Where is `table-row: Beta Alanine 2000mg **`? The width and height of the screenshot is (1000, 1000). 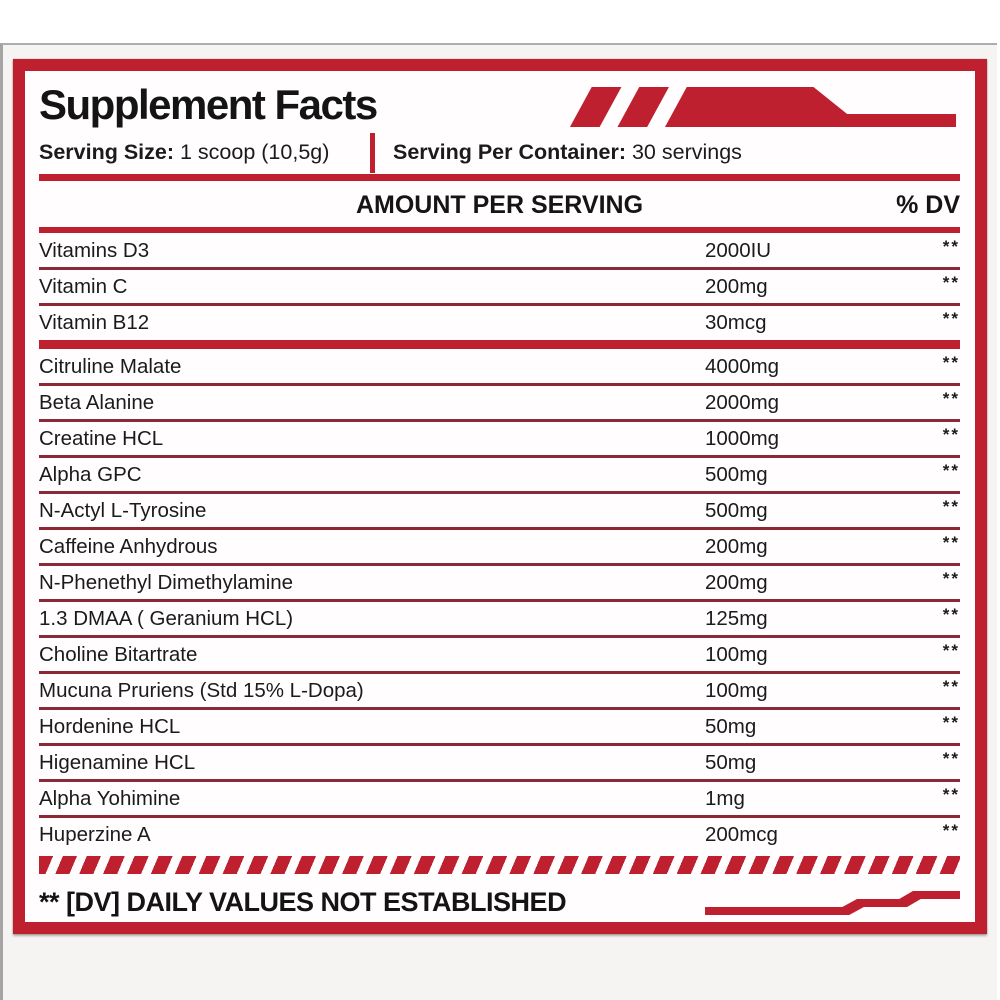
table-row: Beta Alanine 2000mg ** is located at coordinates (499, 402).